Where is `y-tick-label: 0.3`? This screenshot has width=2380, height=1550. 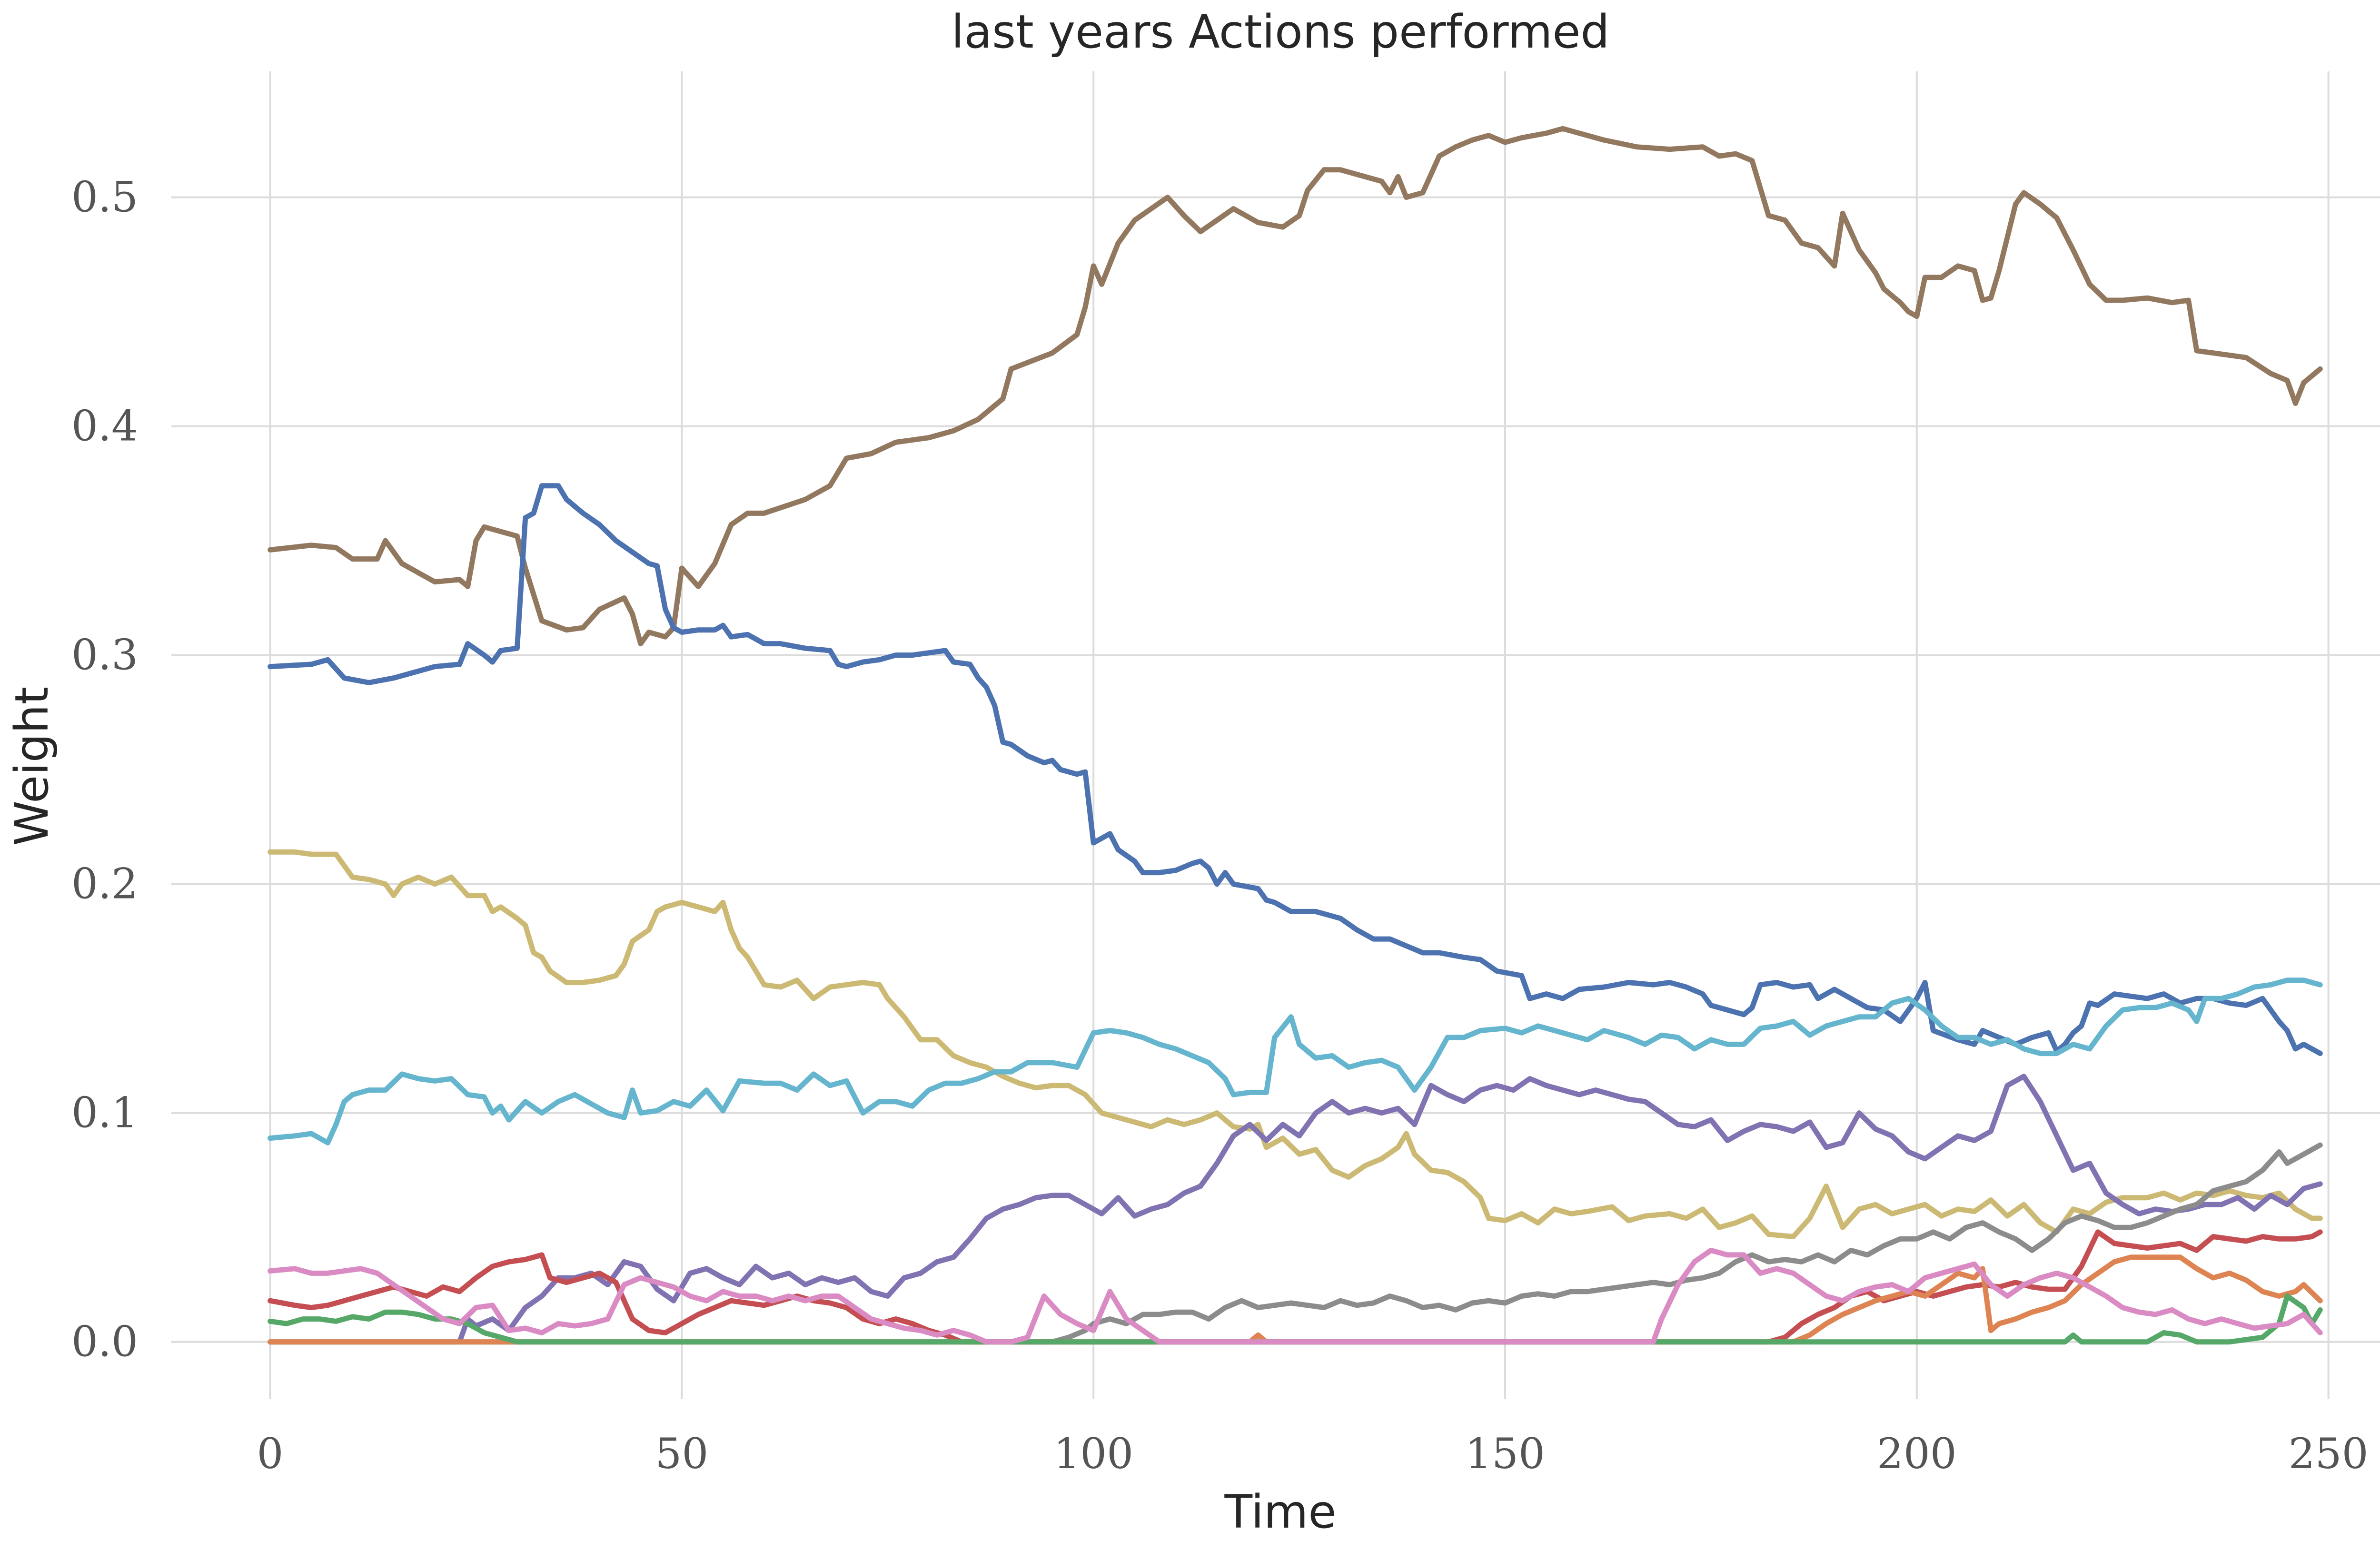 y-tick-label: 0.3 is located at coordinates (104, 655).